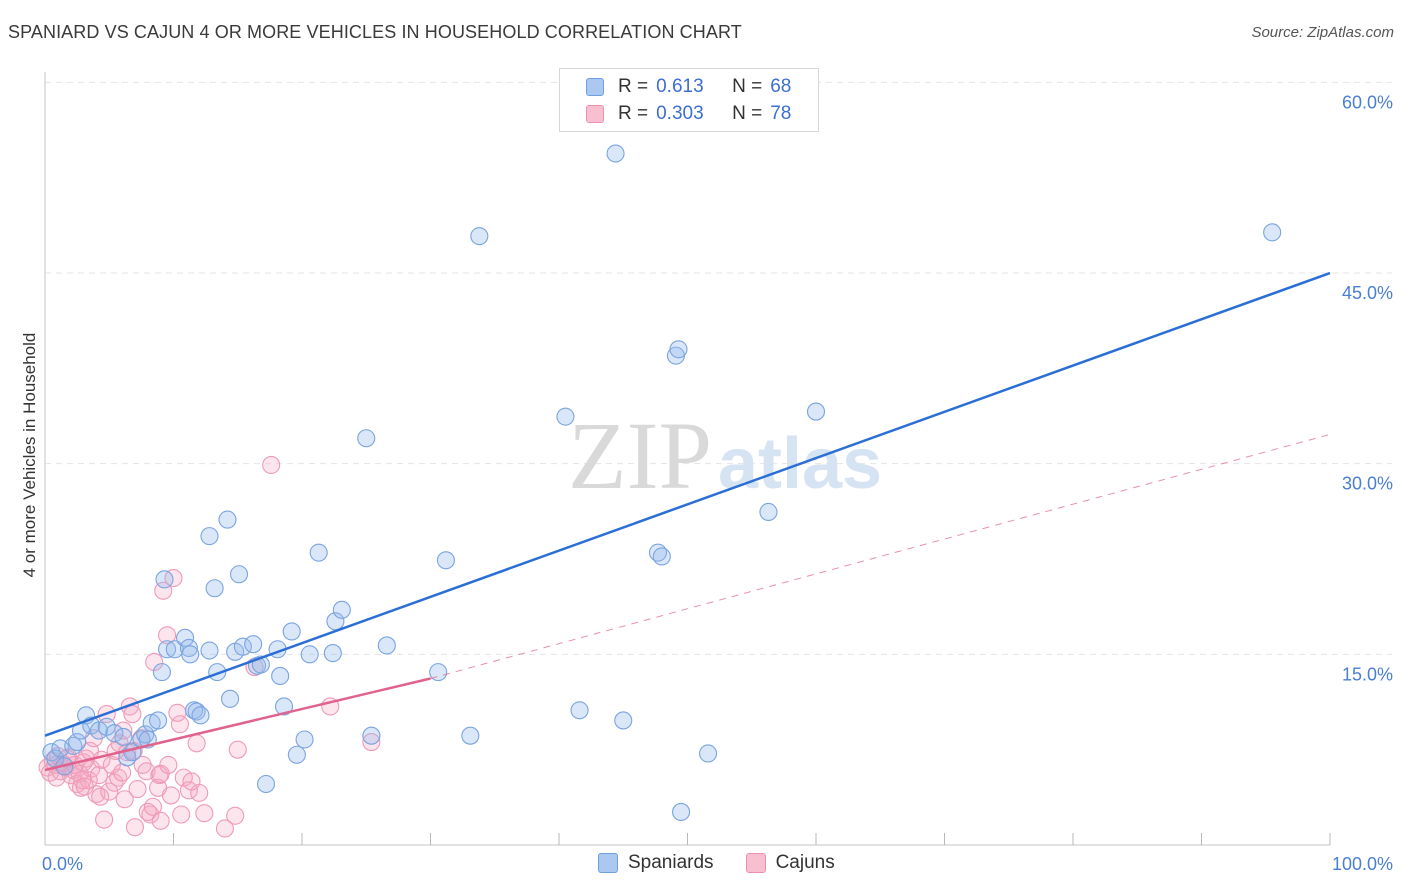 The height and width of the screenshot is (892, 1406). Describe the element at coordinates (62, 864) in the screenshot. I see `x-tick-label: 0.0%` at that location.